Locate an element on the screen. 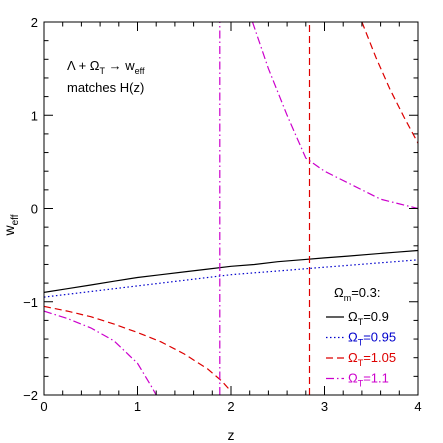 The image size is (443, 443). y-tick-label: −1 is located at coordinates (30, 302).